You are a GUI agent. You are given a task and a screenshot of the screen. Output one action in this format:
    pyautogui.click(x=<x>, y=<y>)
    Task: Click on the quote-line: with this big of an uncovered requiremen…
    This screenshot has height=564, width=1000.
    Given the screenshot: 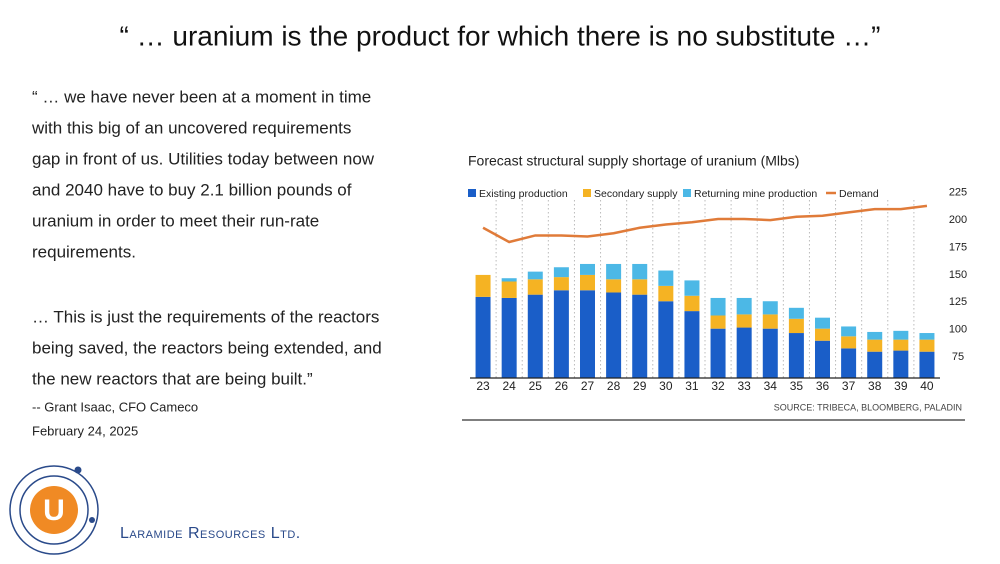 What is the action you would take?
    pyautogui.click(x=191, y=127)
    